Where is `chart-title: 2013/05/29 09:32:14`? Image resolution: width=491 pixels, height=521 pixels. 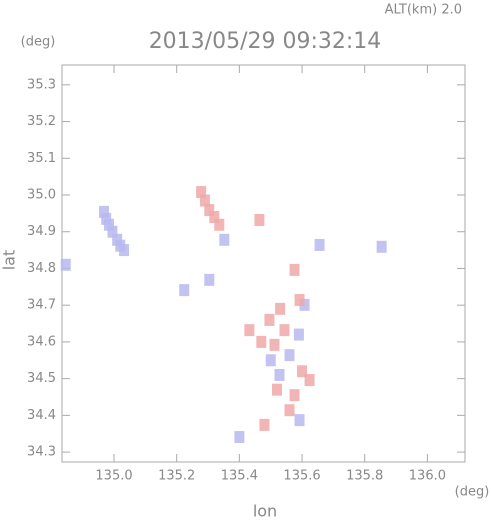 chart-title: 2013/05/29 09:32:14 is located at coordinates (265, 41).